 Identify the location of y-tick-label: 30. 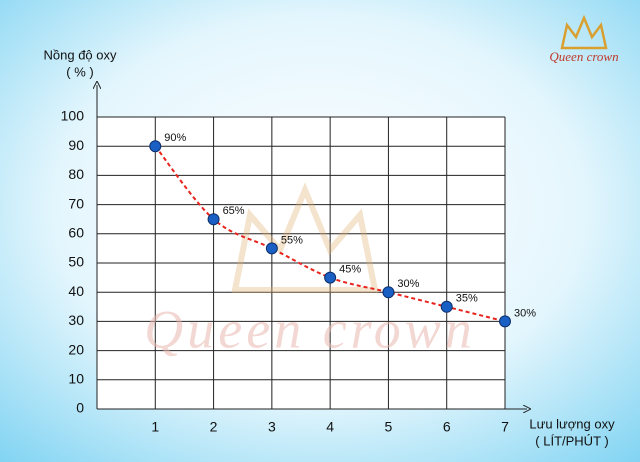
(76, 320).